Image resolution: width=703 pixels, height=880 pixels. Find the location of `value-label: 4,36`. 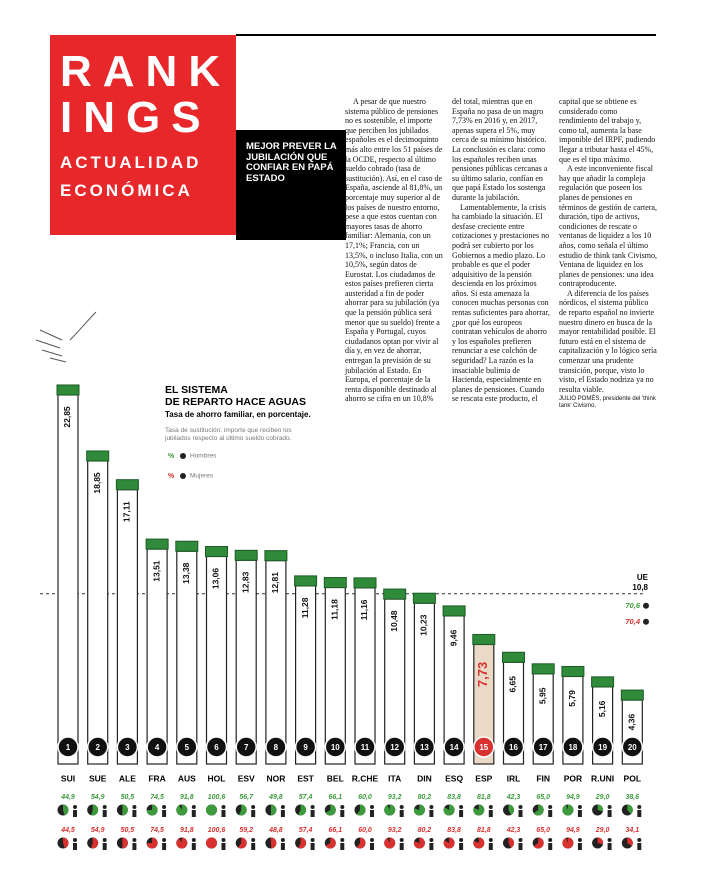

value-label: 4,36 is located at coordinates (632, 722).